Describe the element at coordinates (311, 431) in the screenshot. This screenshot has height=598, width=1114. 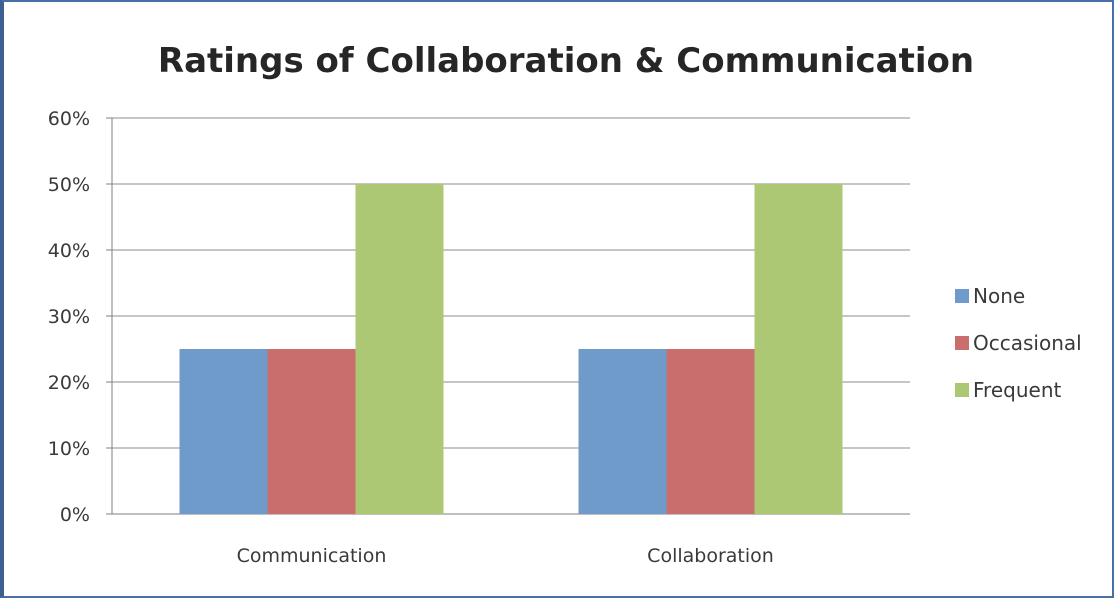
I see `bar-occasional-communication` at that location.